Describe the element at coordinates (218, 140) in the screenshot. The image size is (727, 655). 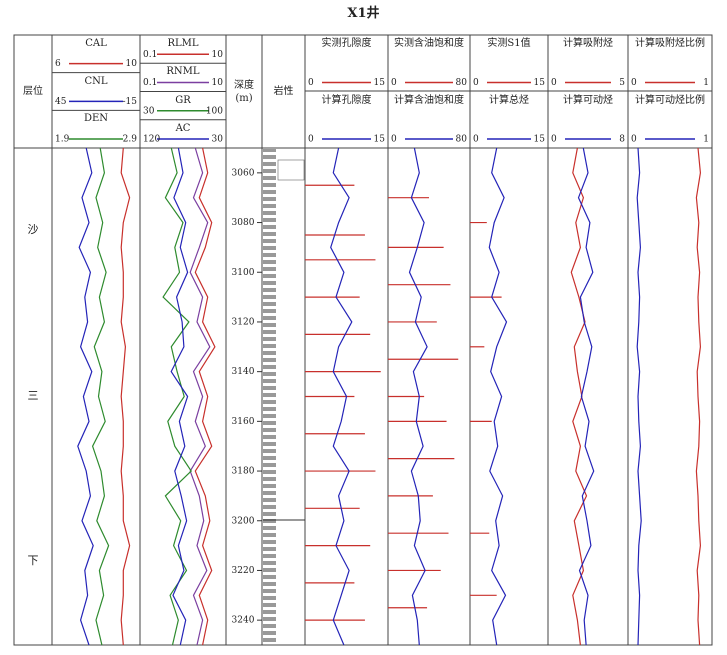
I see `scale-max: 30` at that location.